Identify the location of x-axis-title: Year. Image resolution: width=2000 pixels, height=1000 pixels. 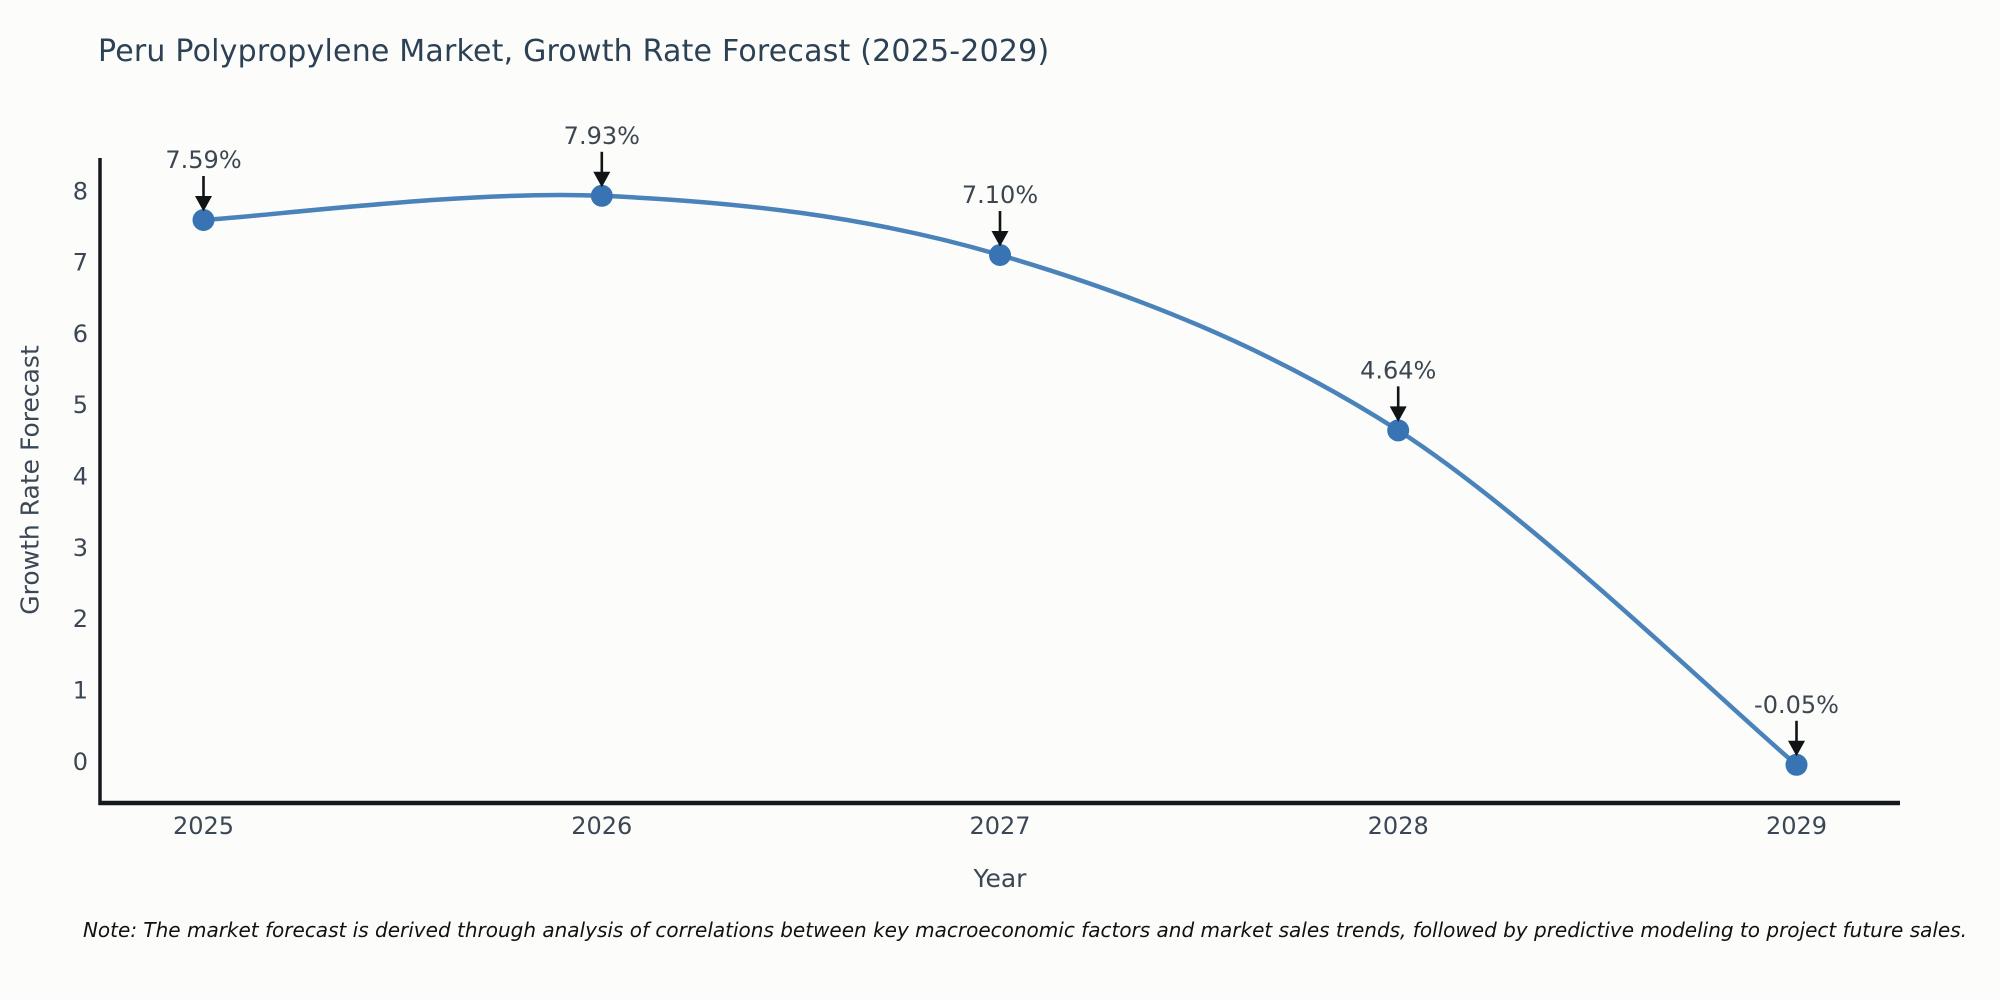
(1000, 878).